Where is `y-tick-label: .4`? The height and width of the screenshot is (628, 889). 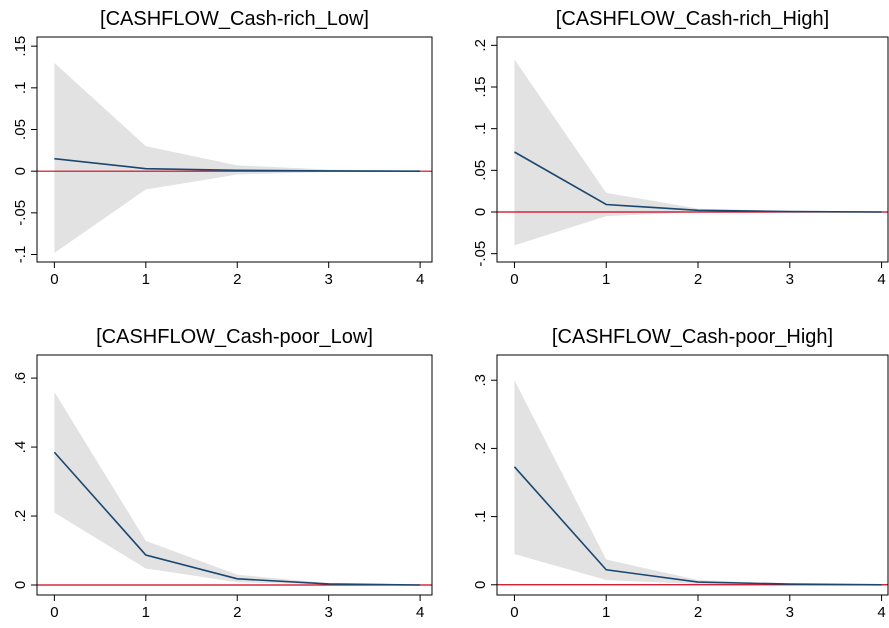 y-tick-label: .4 is located at coordinates (20, 447).